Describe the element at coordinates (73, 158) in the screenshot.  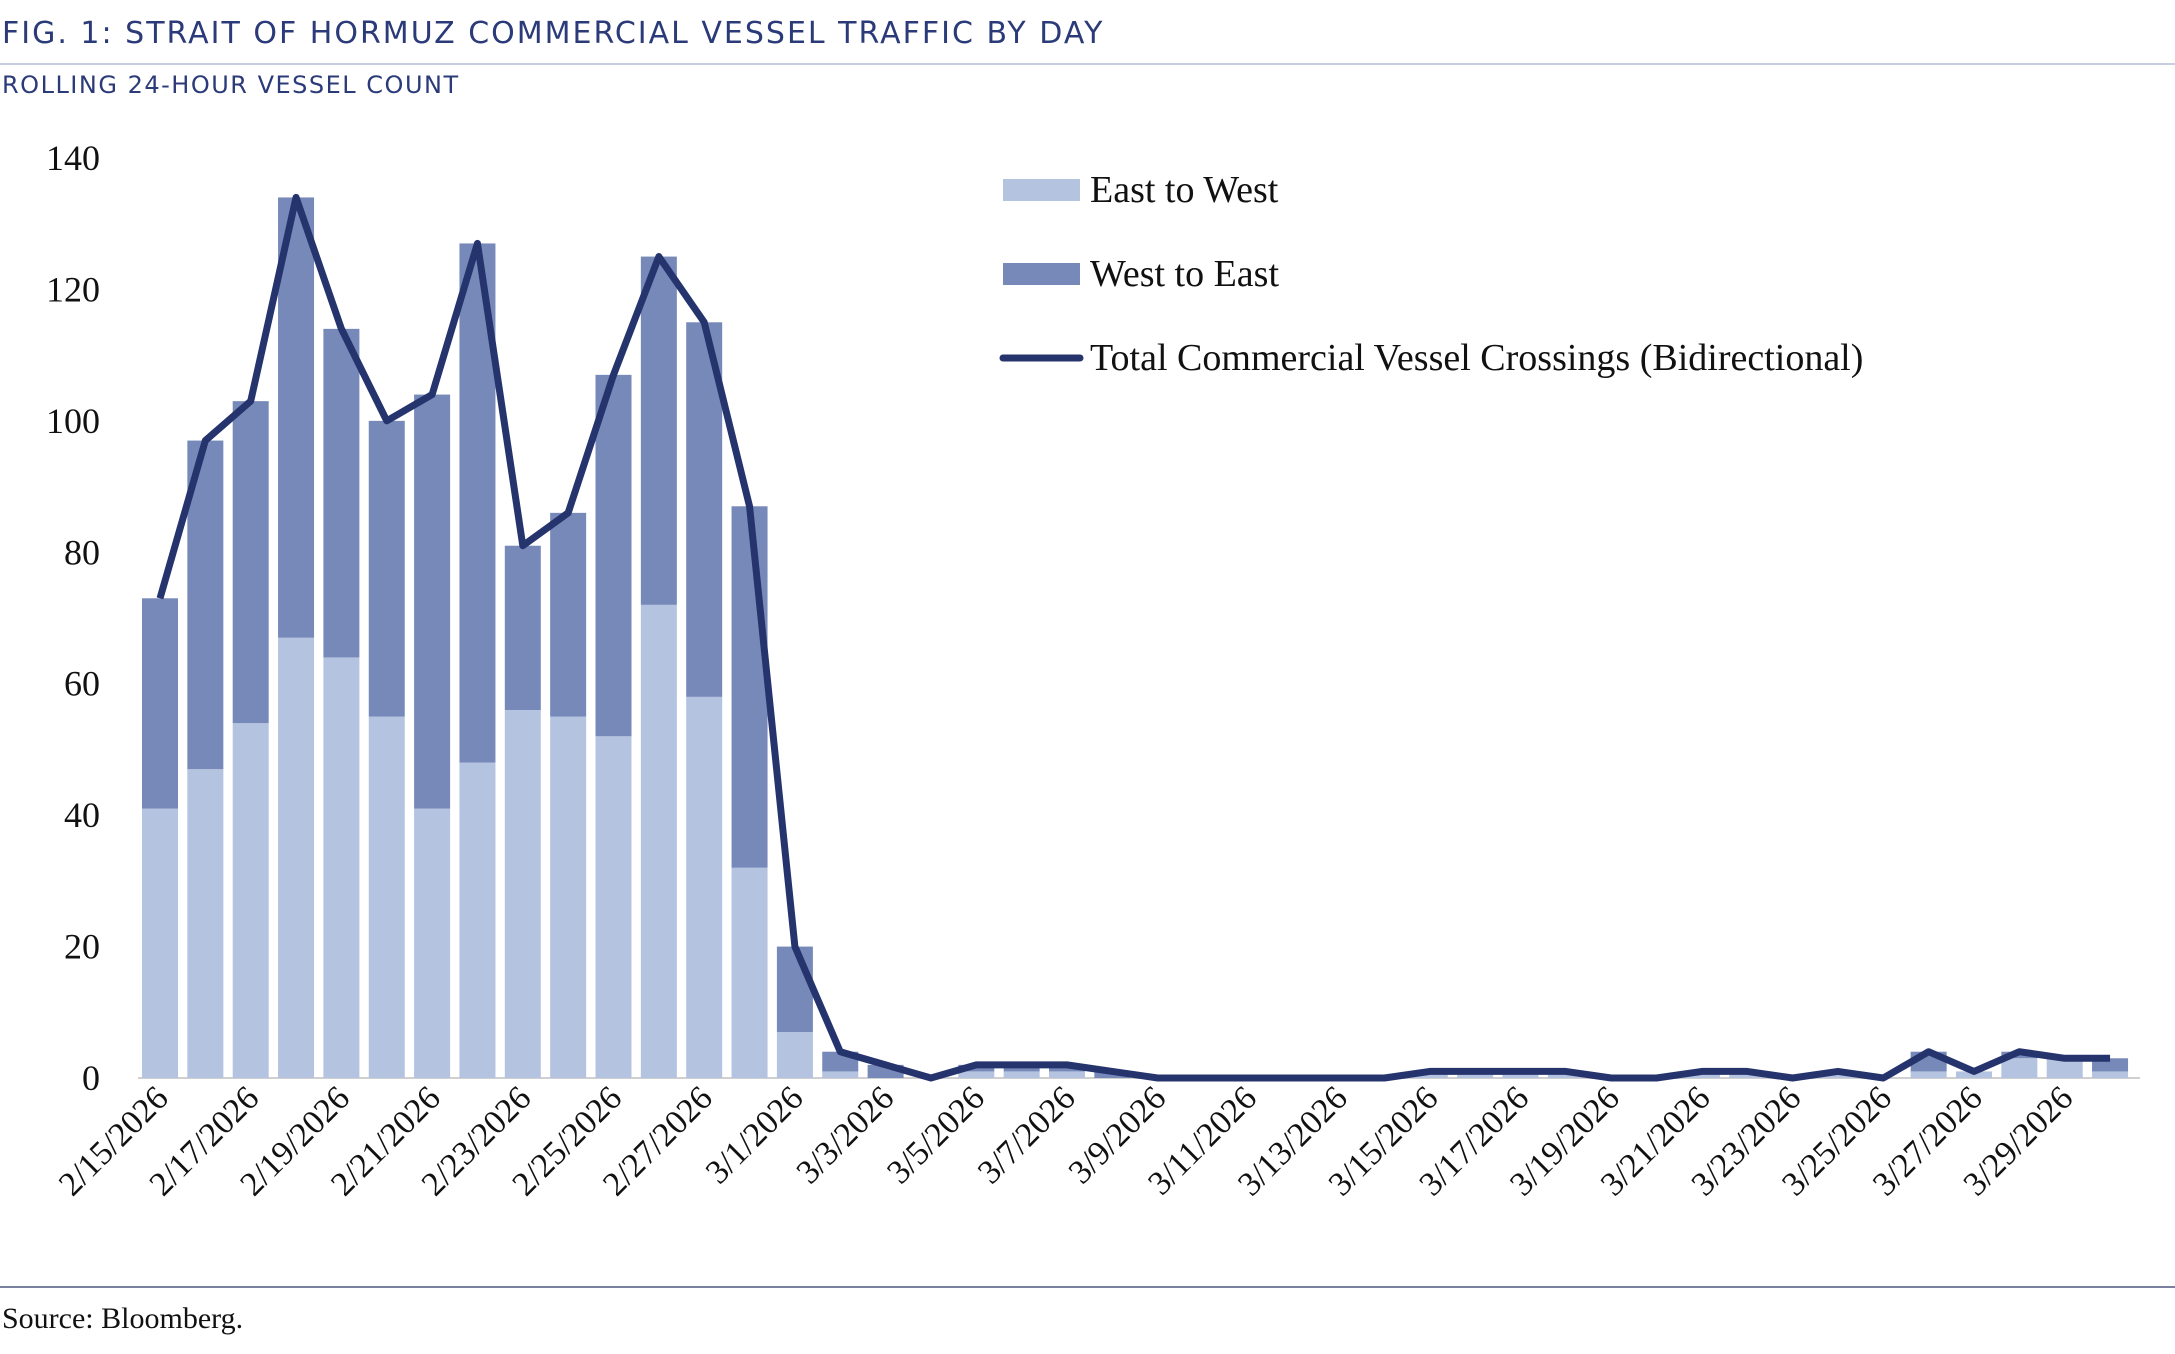
I see `y-tick-label: 140` at that location.